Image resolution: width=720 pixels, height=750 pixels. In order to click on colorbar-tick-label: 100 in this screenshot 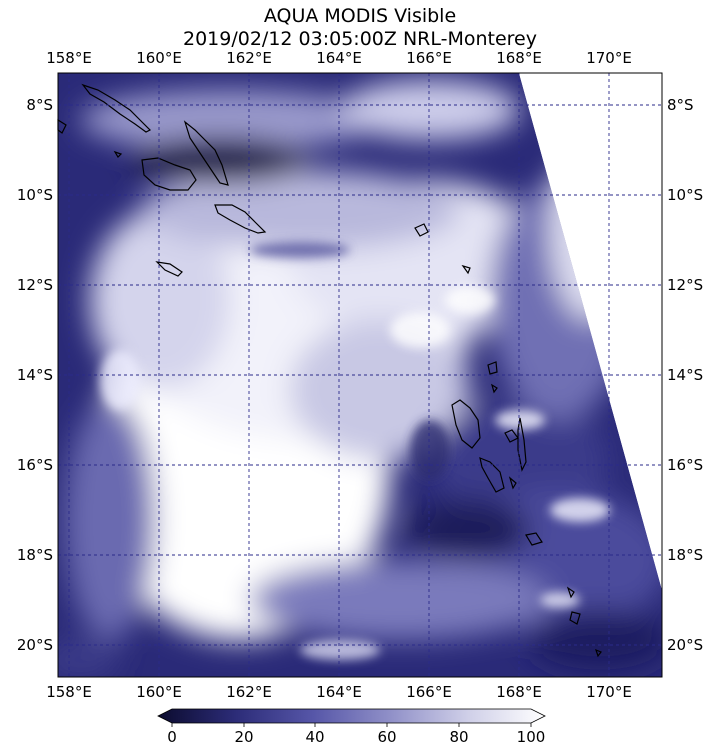, I will do `click(531, 737)`.